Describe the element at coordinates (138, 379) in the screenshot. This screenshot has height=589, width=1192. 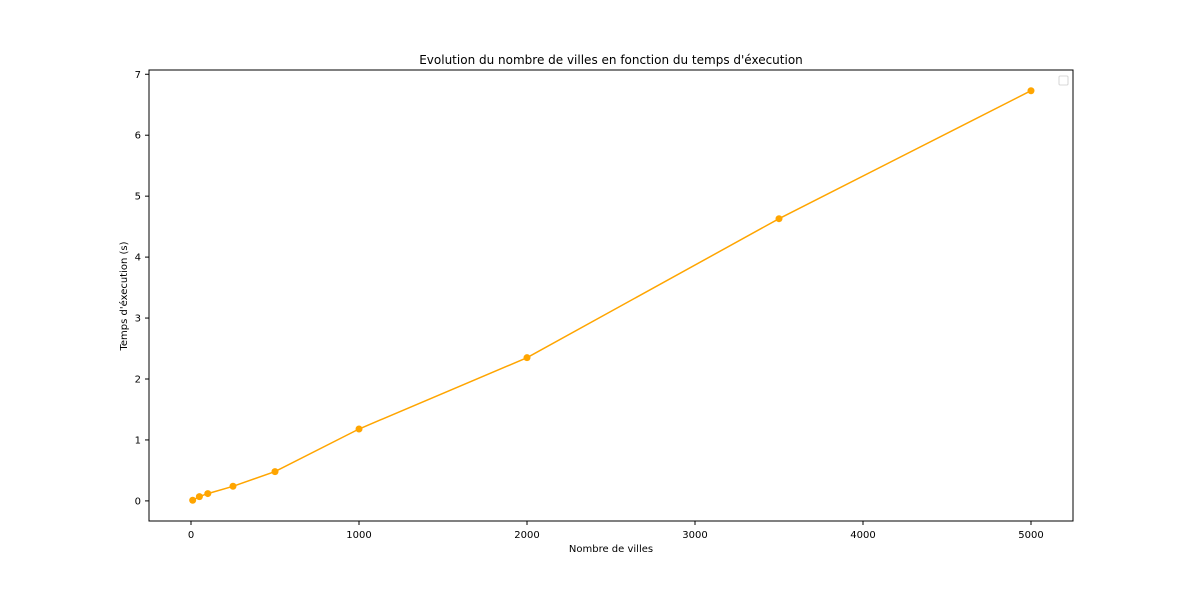
I see `y-tick-label: 2` at that location.